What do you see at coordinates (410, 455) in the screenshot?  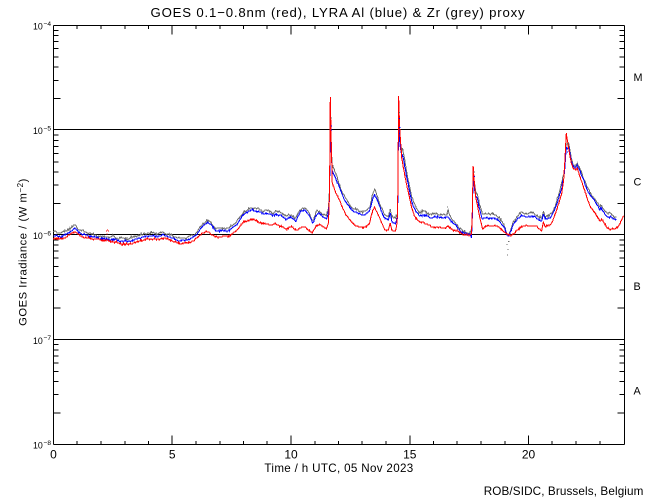 I see `svg-text: 15` at bounding box center [410, 455].